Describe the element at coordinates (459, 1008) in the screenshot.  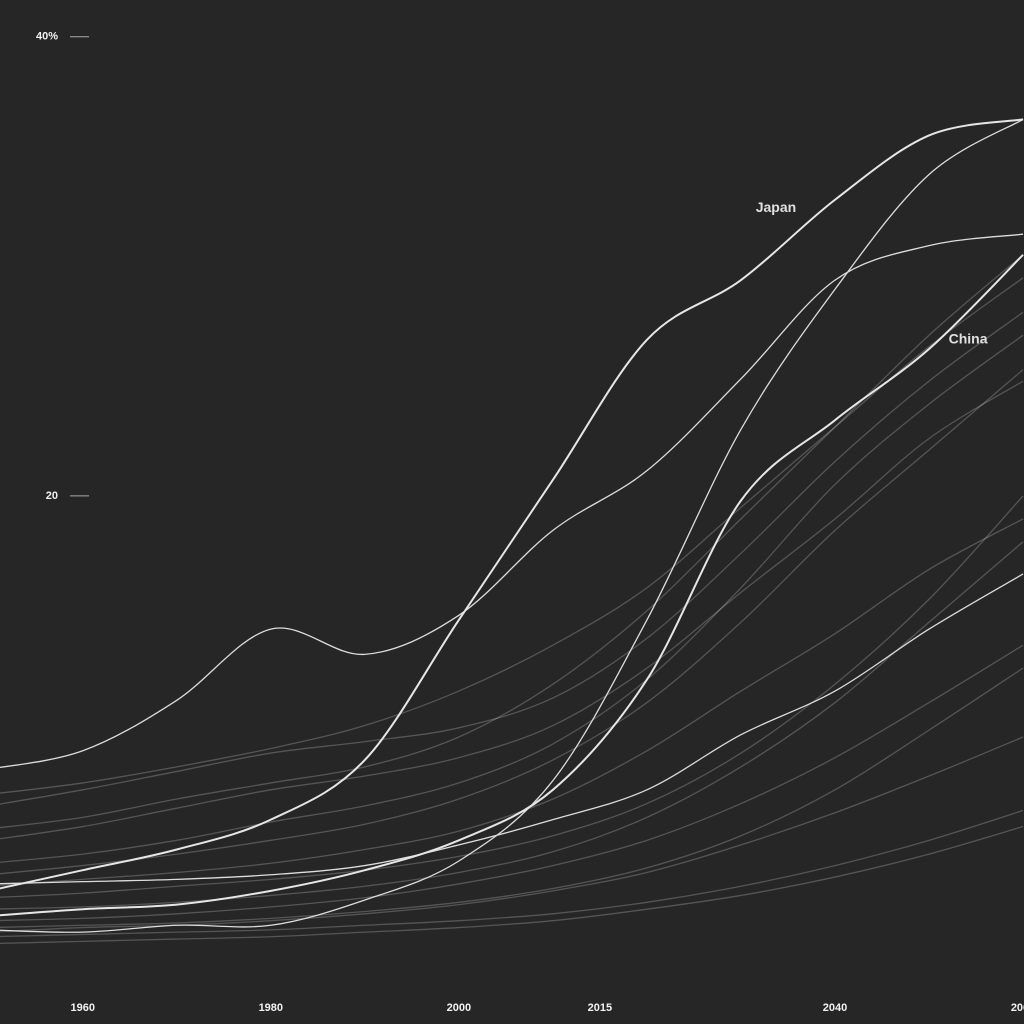
I see `x-tick-label: 2000` at that location.